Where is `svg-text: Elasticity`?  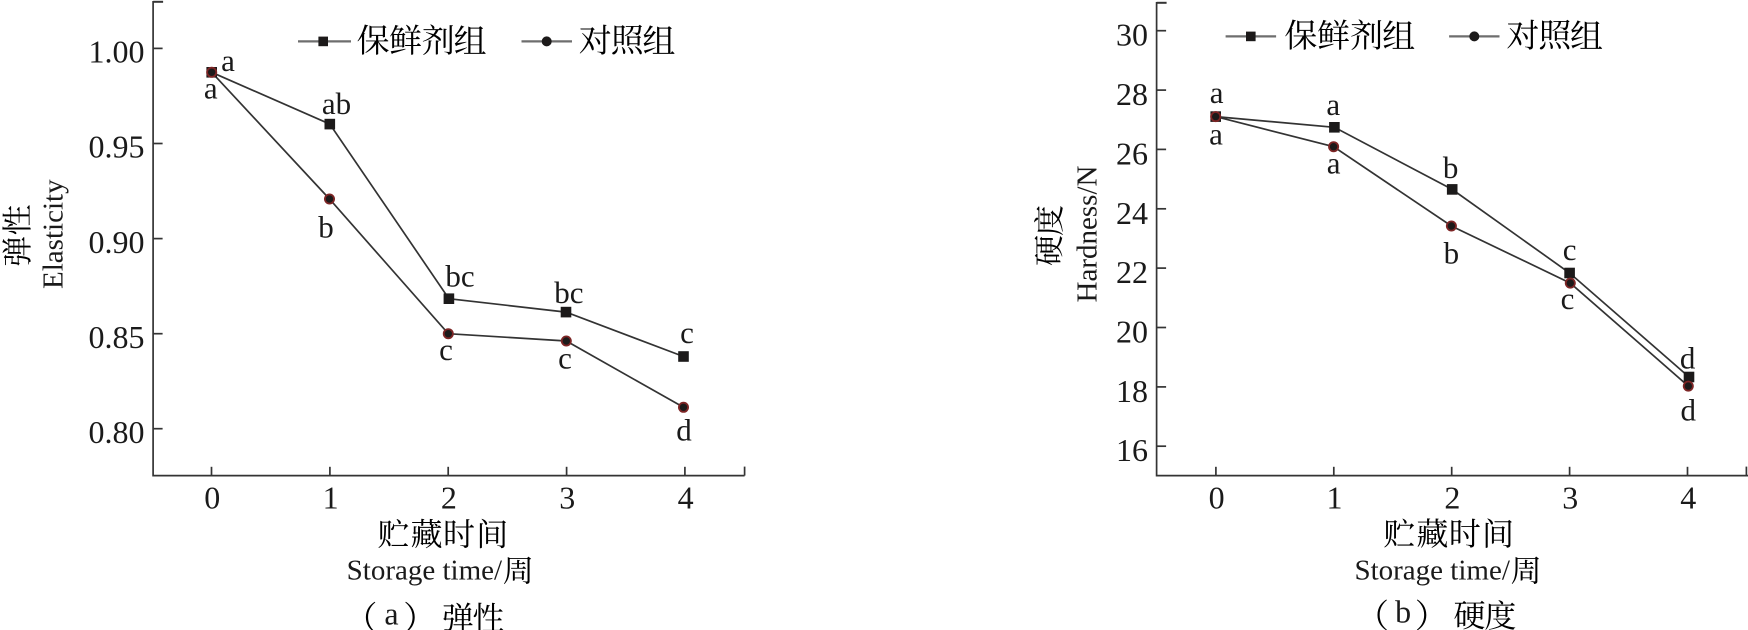 svg-text: Elasticity is located at coordinates (54, 234).